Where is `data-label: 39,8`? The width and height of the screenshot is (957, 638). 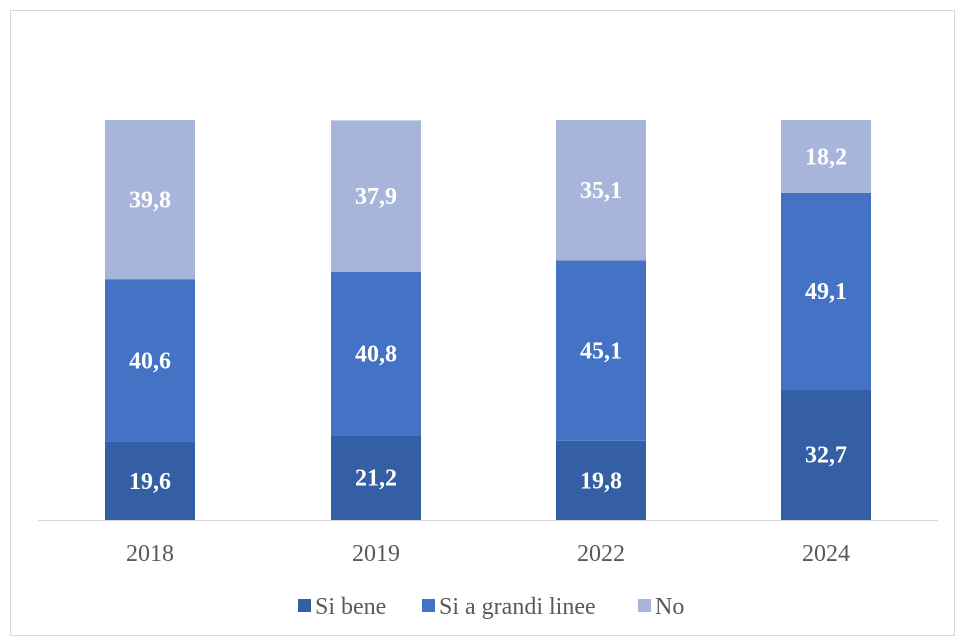 data-label: 39,8 is located at coordinates (150, 201).